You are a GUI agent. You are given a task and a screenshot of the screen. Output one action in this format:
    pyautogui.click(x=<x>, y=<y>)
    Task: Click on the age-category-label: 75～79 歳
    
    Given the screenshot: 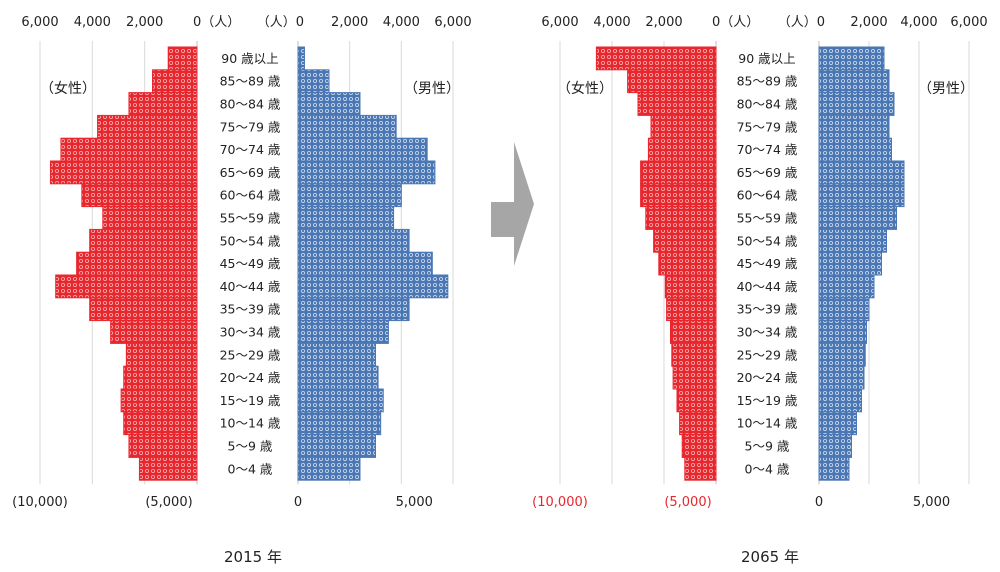 What is the action you would take?
    pyautogui.click(x=767, y=126)
    